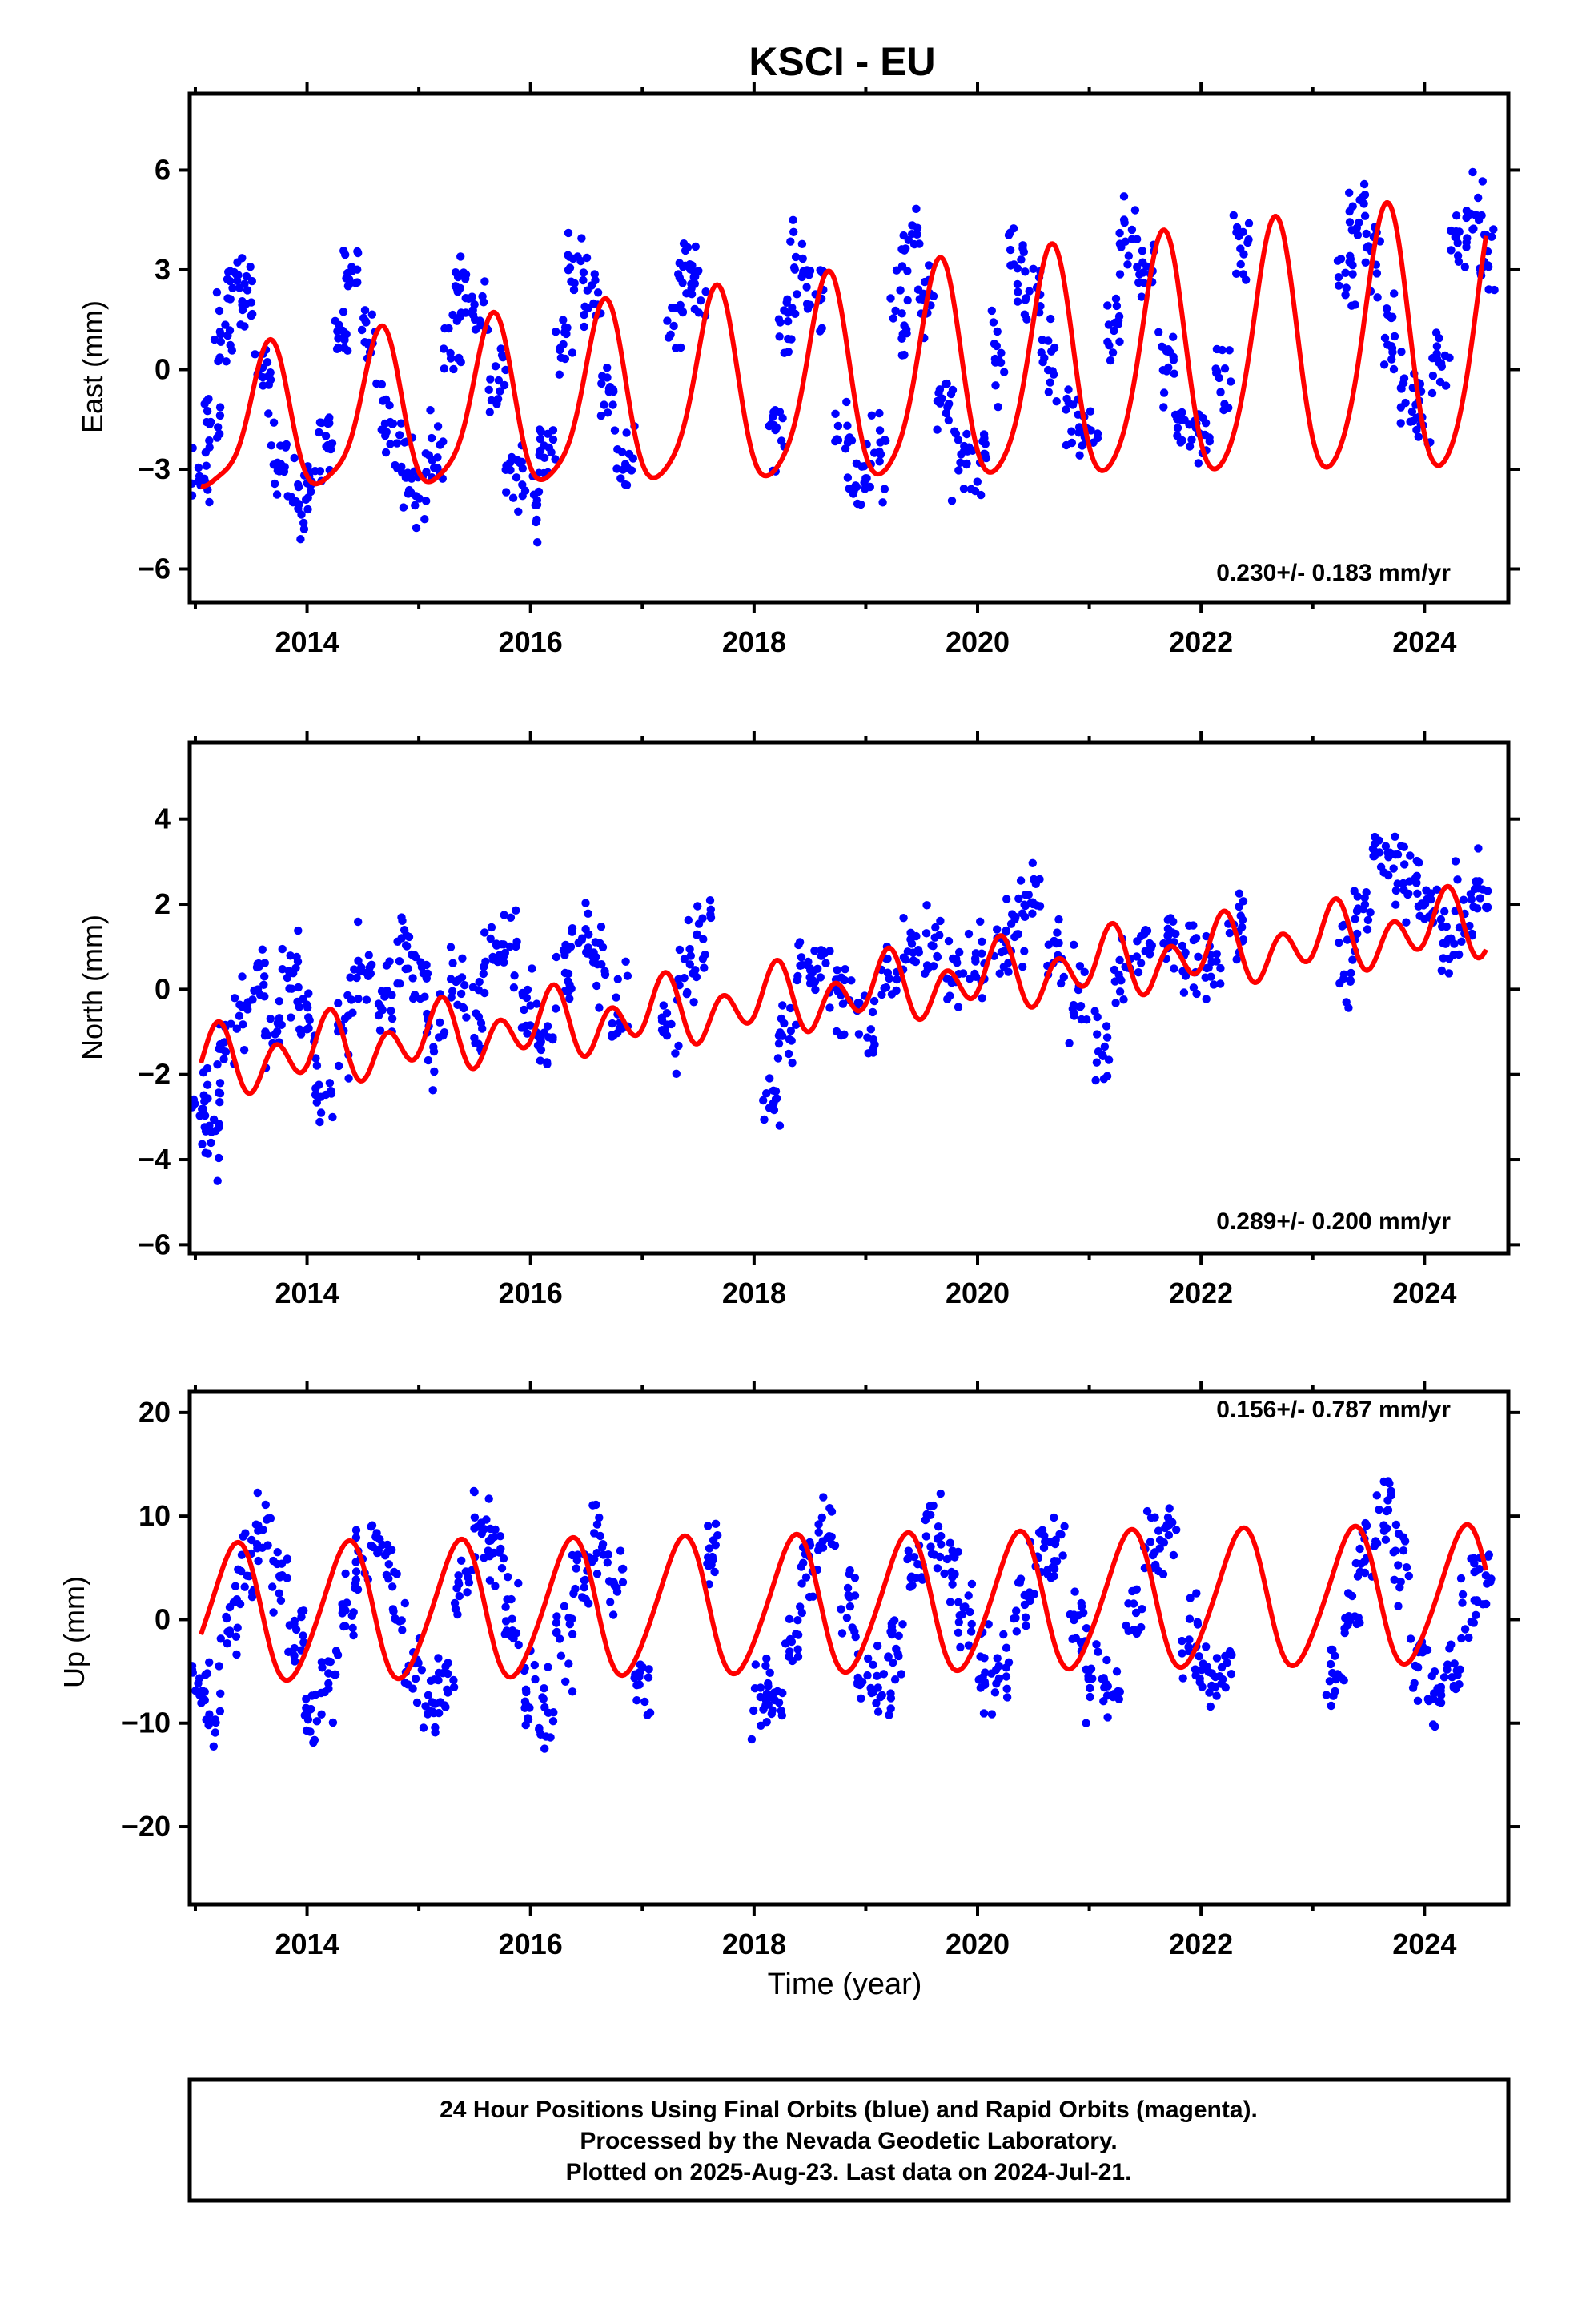 The height and width of the screenshot is (2324, 1582). I want to click on y-tick-label: −20, so click(146, 1826).